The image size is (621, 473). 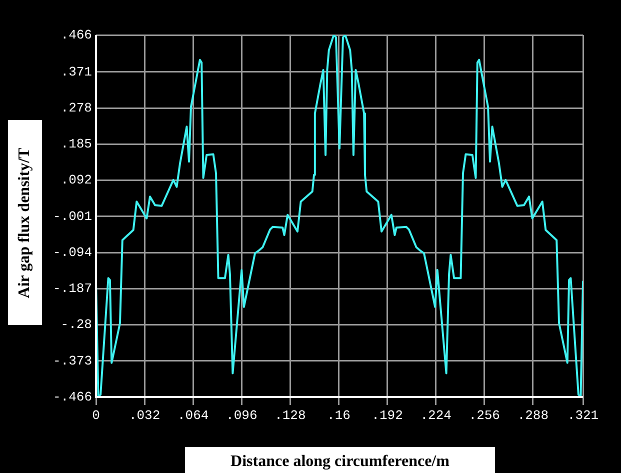 What do you see at coordinates (76, 108) in the screenshot?
I see `y-tick-label: .278` at bounding box center [76, 108].